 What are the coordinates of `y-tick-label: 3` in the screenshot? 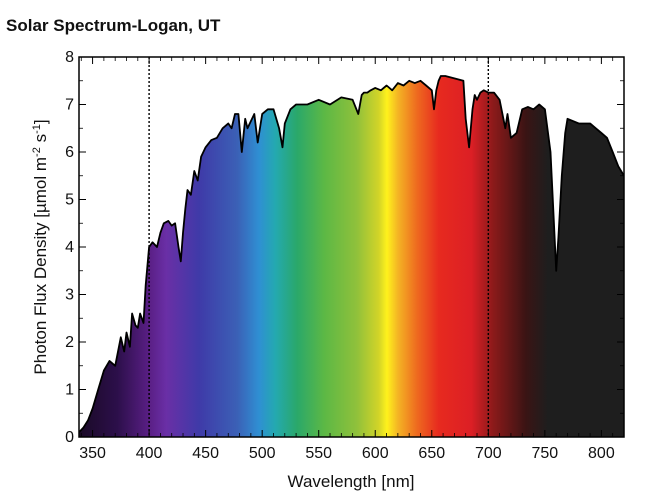 It's located at (69, 295).